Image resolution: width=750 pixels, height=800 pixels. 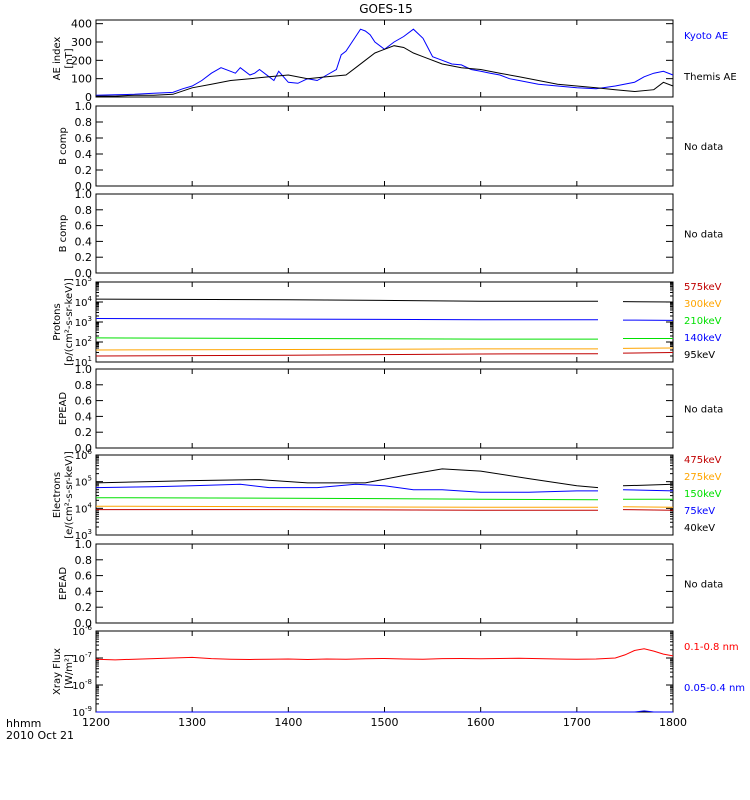 What do you see at coordinates (703, 338) in the screenshot?
I see `legend-entry: 140keV` at bounding box center [703, 338].